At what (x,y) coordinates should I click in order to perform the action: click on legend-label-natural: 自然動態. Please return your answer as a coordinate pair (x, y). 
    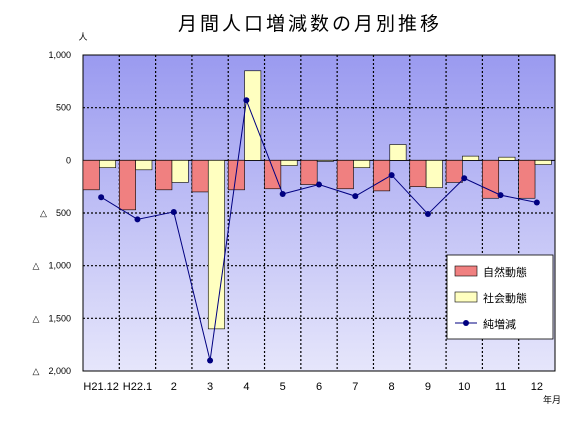
    Looking at the image, I should click on (505, 272).